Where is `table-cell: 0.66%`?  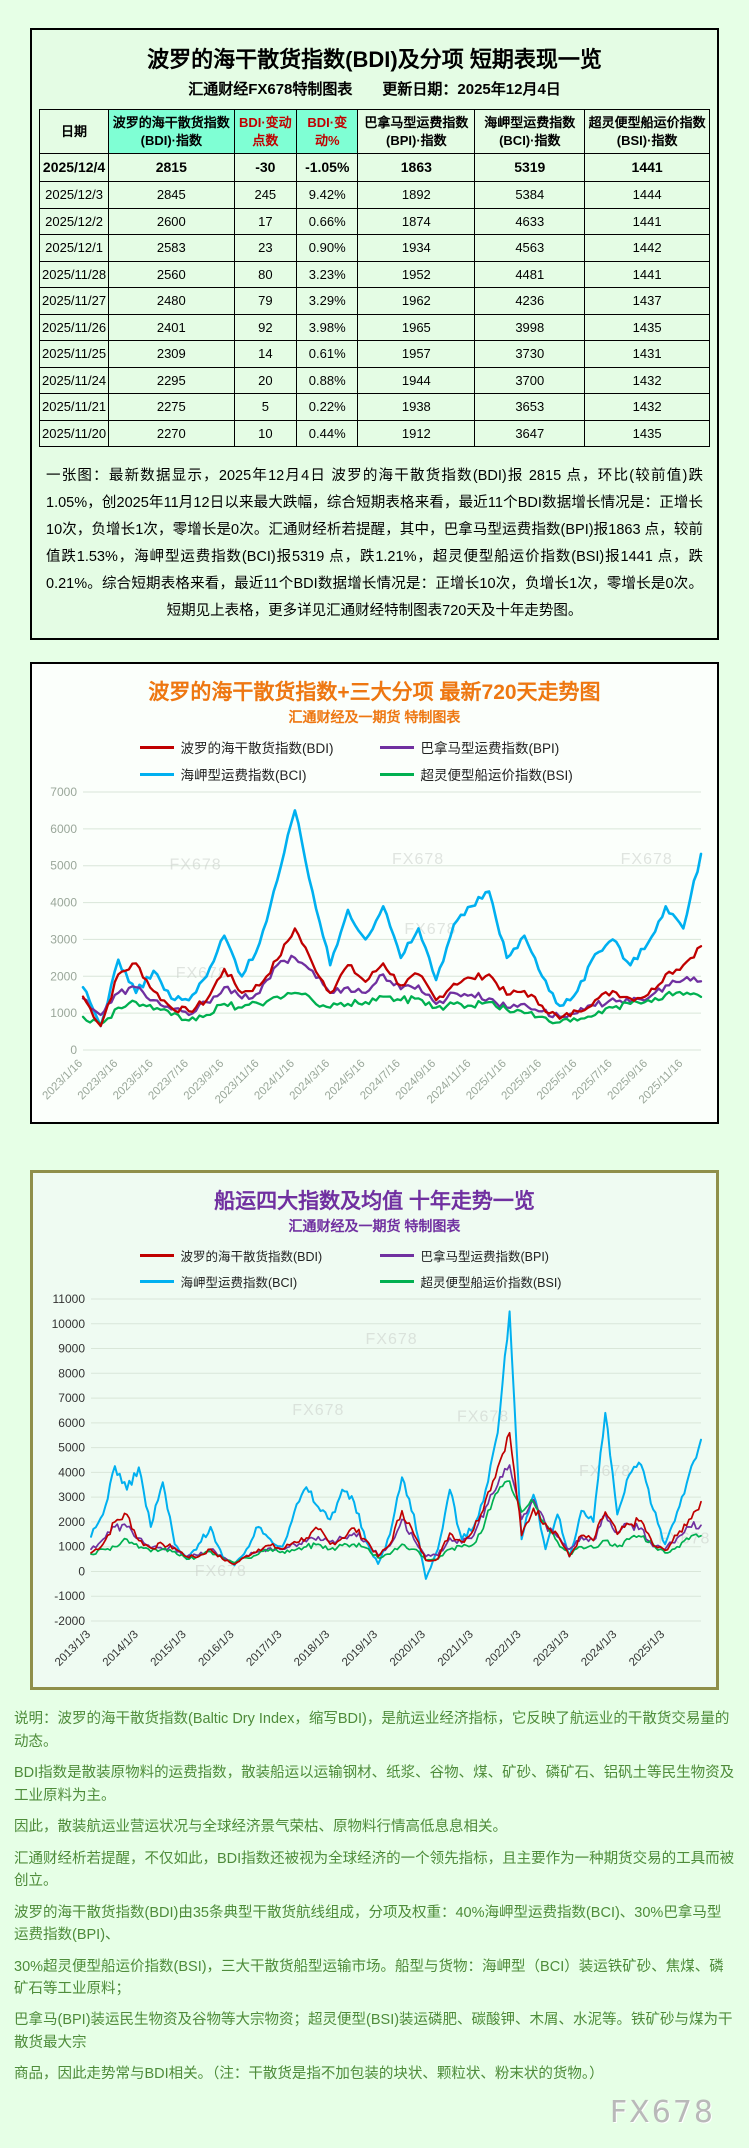
table-cell: 0.66% is located at coordinates (327, 221).